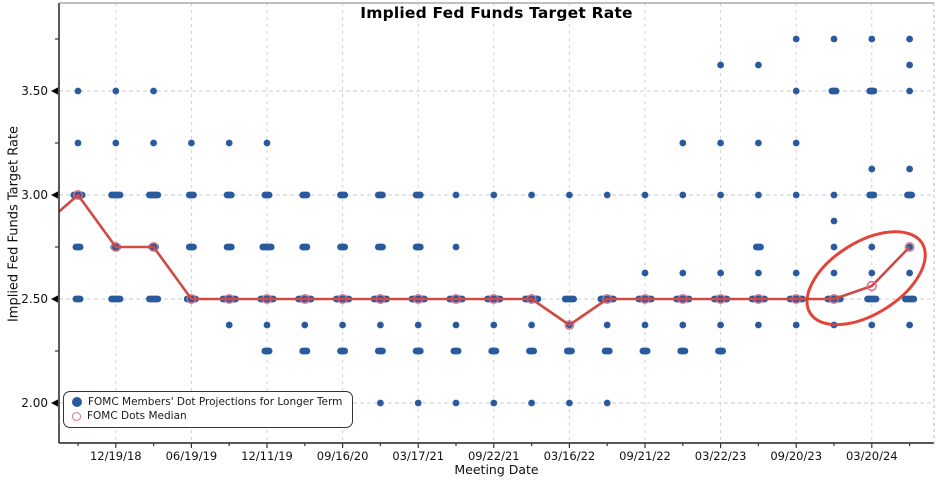 Image resolution: width=936 pixels, height=485 pixels. I want to click on x-axis-title: Meeting Date, so click(496, 469).